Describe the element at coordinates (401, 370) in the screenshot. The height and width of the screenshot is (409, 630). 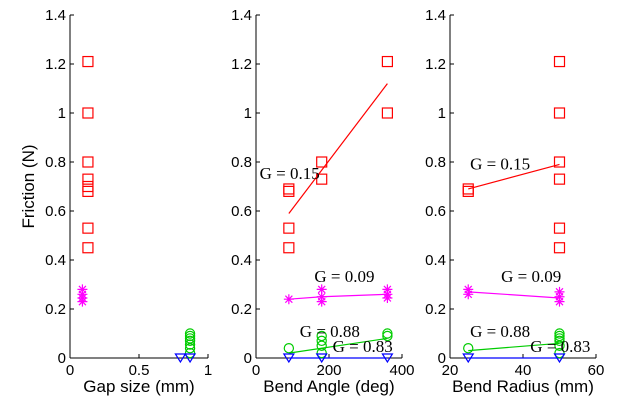
I see `x-tick-label: 400` at that location.